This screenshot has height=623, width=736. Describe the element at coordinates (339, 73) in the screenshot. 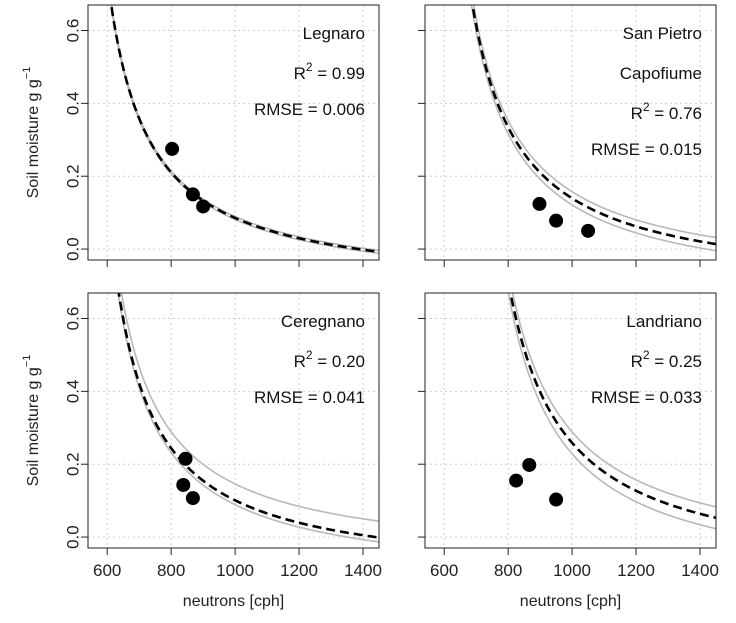

I see `r2-value: = 0.99` at that location.